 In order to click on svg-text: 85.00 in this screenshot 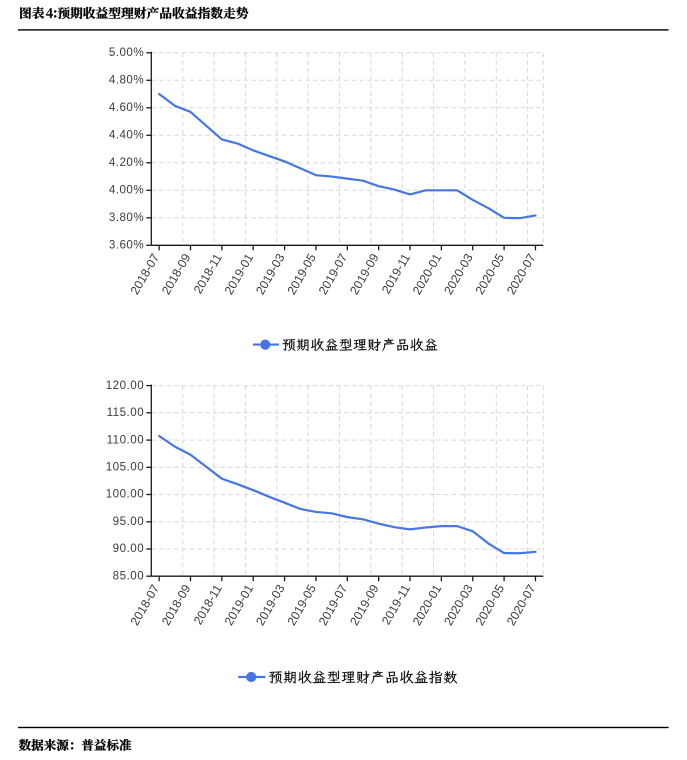, I will do `click(129, 575)`.